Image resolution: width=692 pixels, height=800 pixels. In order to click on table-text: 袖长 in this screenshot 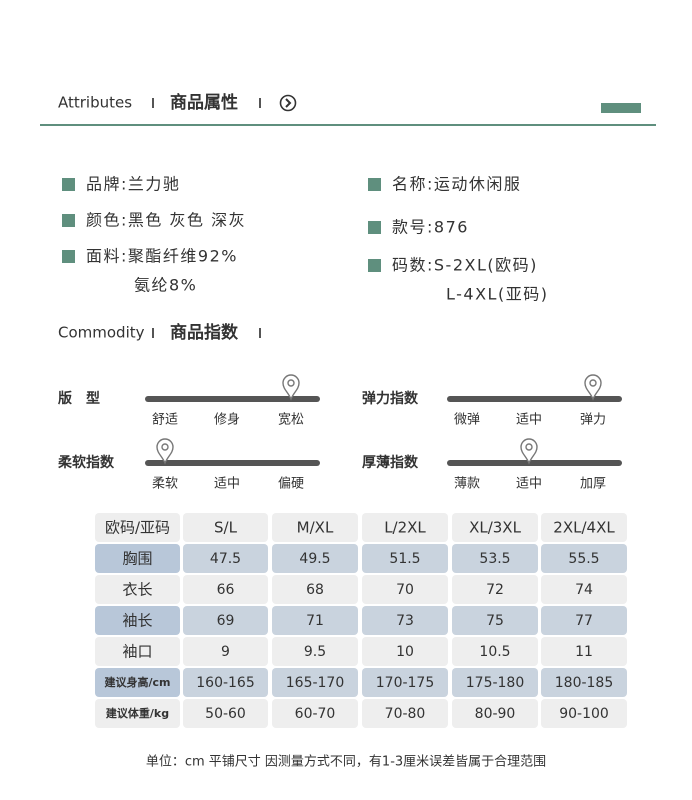, I will do `click(137, 621)`.